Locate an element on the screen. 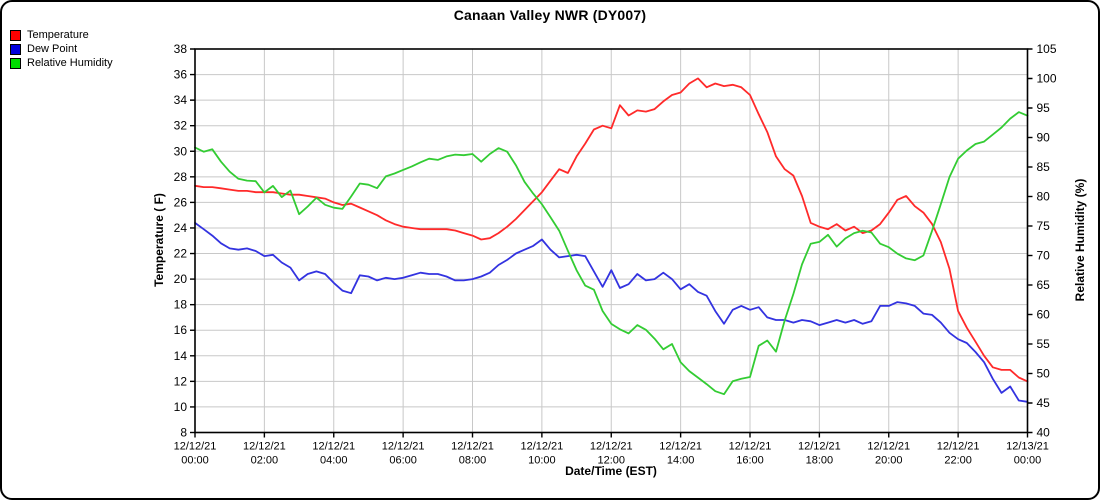  x-tick-time-label: 02:00 is located at coordinates (265, 461).